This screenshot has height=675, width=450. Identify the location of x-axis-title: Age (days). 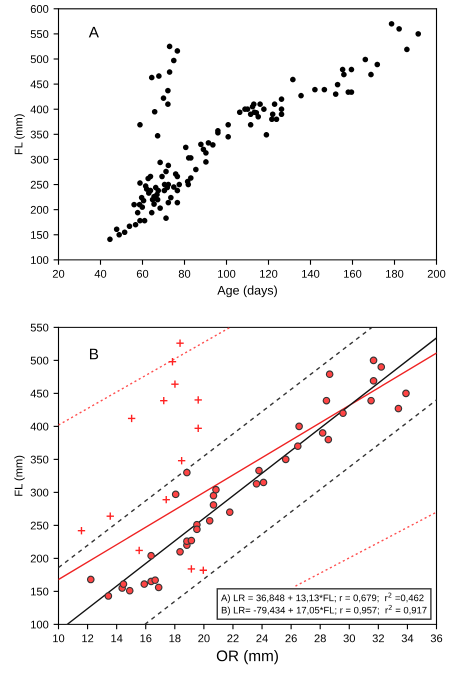
(247, 292).